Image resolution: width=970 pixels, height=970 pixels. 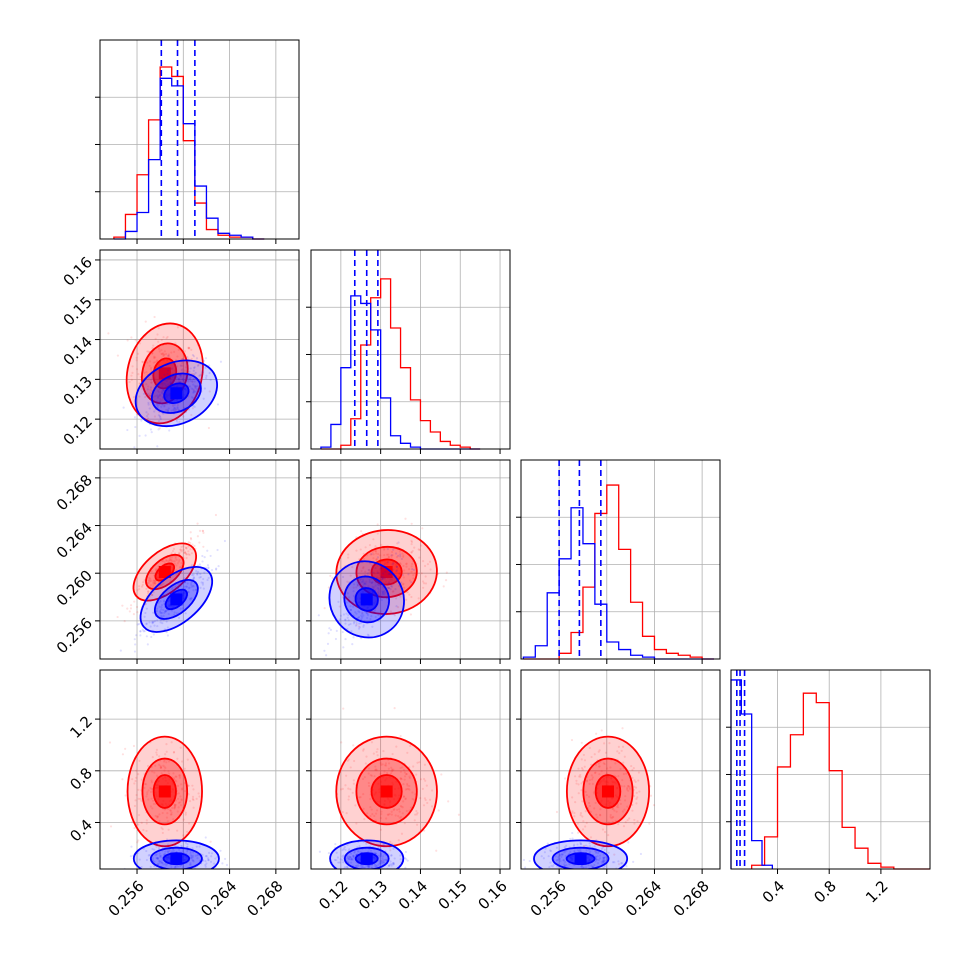 I want to click on scatter-red, so click(x=398, y=784).